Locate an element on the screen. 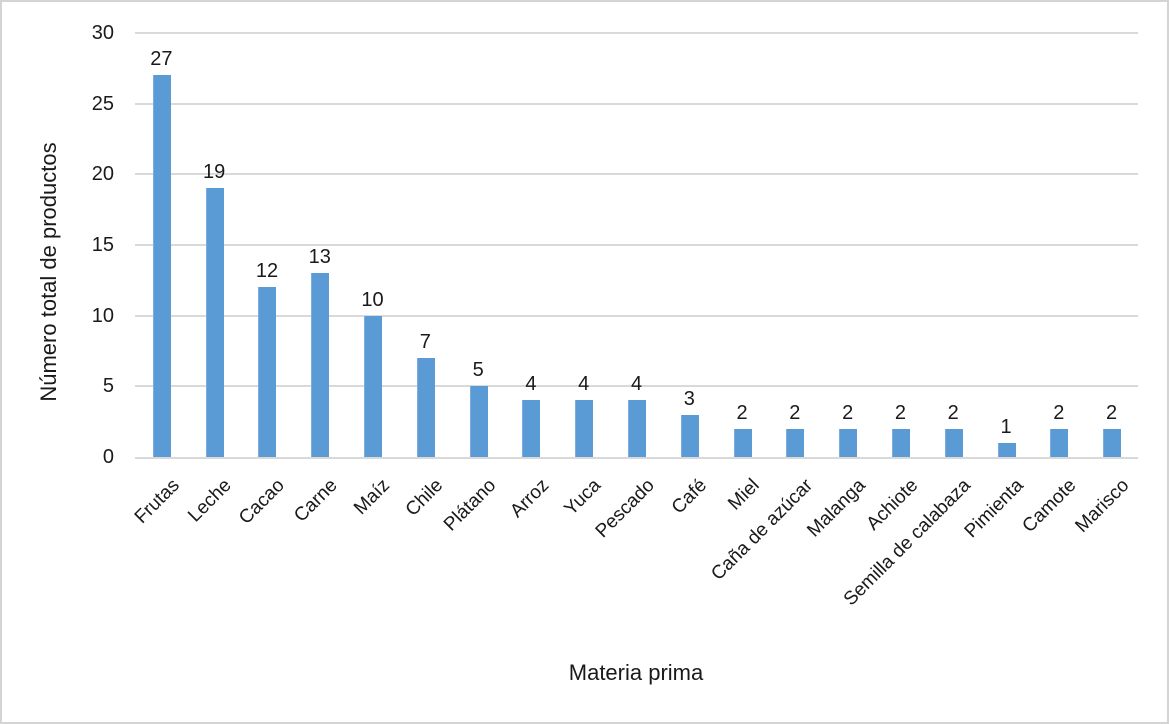 The width and height of the screenshot is (1169, 724). x-tick-label: Camote is located at coordinates (1049, 506).